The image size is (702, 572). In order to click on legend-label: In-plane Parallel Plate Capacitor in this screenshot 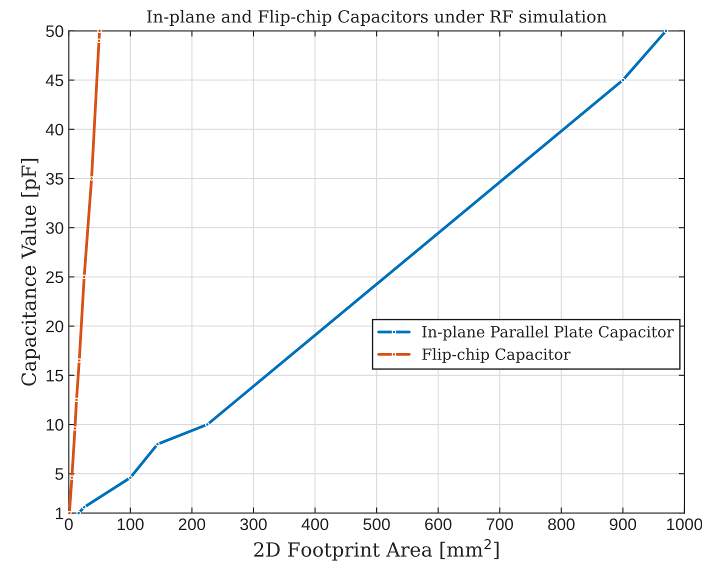, I will do `click(548, 333)`.